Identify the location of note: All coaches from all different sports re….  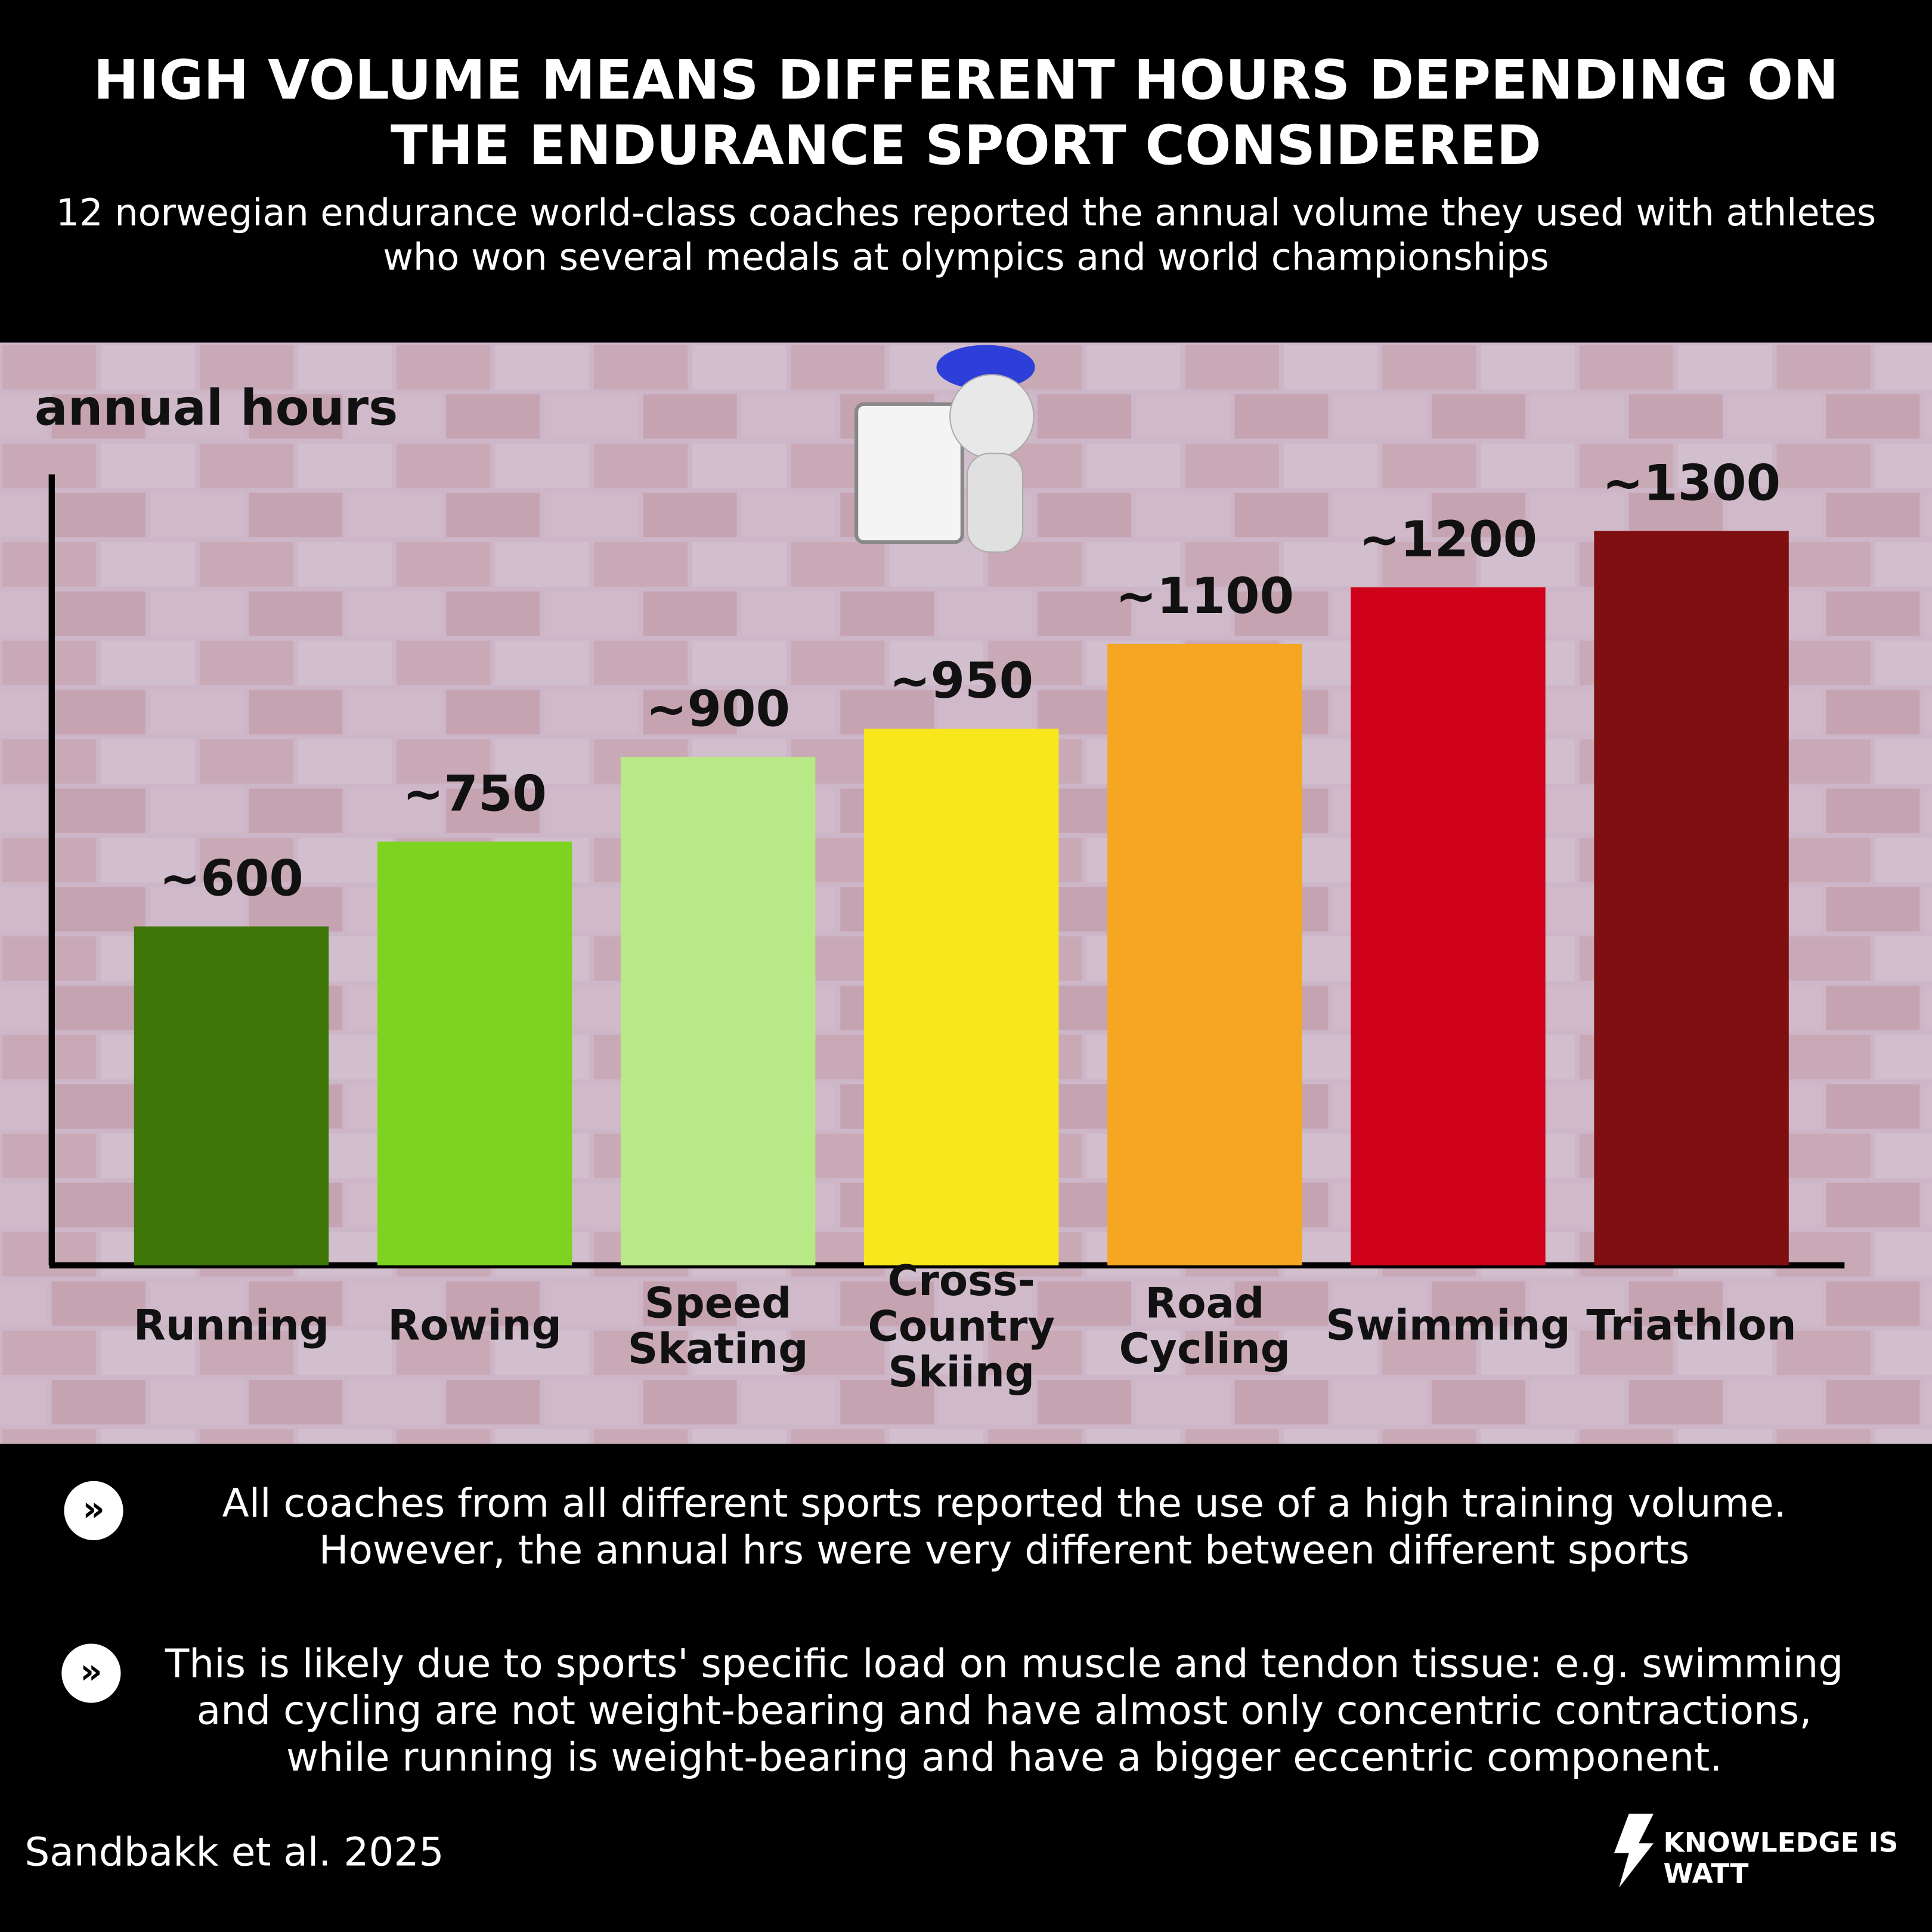
(1005, 1526).